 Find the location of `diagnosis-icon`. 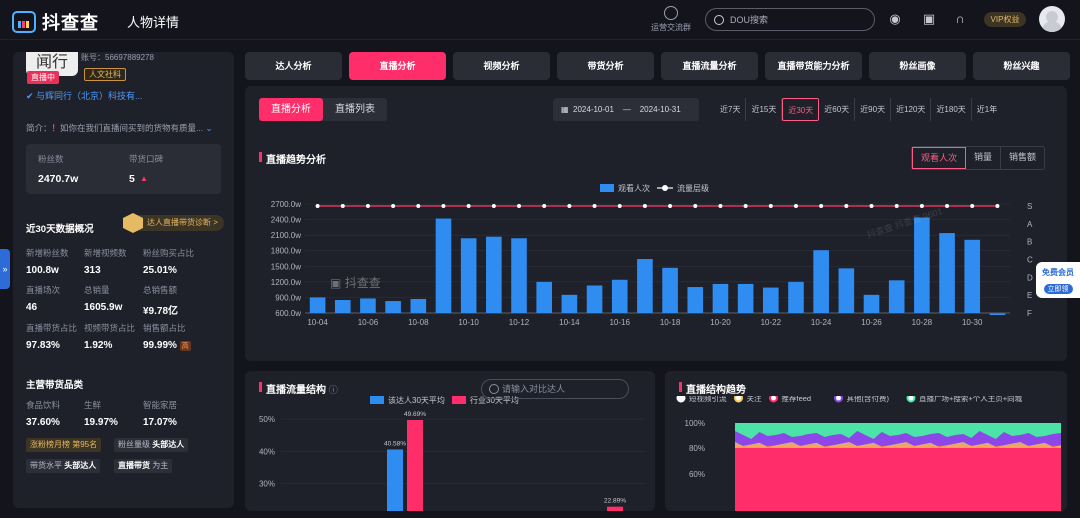

diagnosis-icon is located at coordinates (133, 223).